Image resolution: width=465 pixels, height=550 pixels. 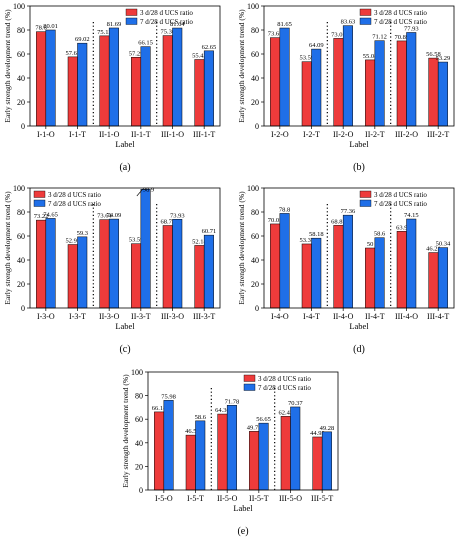 What do you see at coordinates (411, 215) in the screenshot?
I see `data-label: 74.15` at bounding box center [411, 215].